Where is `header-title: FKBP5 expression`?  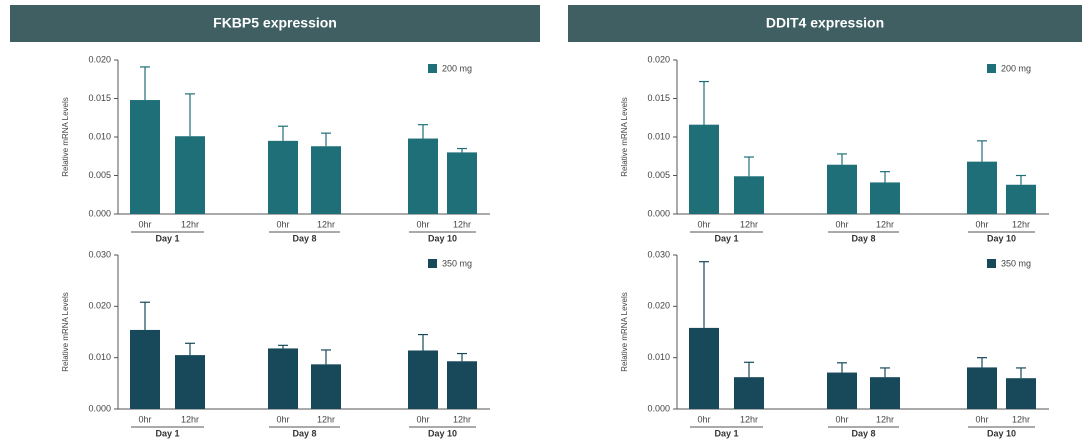
header-title: FKBP5 expression is located at coordinates (275, 23).